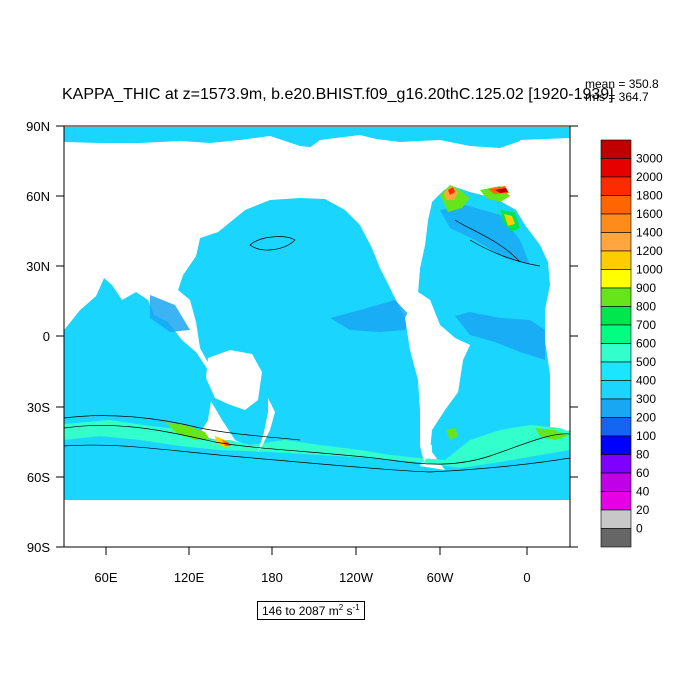  Describe the element at coordinates (272, 577) in the screenshot. I see `lon-label: 180` at that location.